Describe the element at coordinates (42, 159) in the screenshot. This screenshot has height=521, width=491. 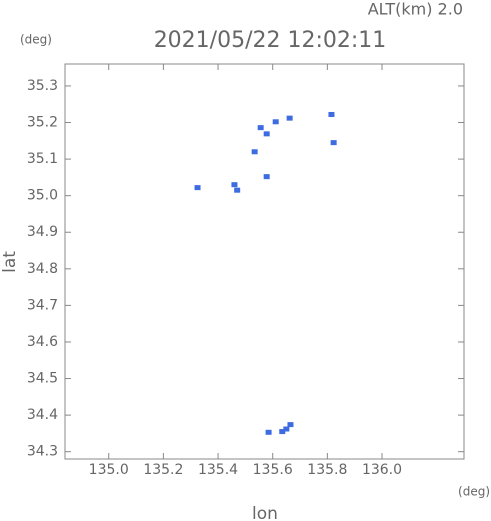
I see `y-tick-label: 35.1` at that location.